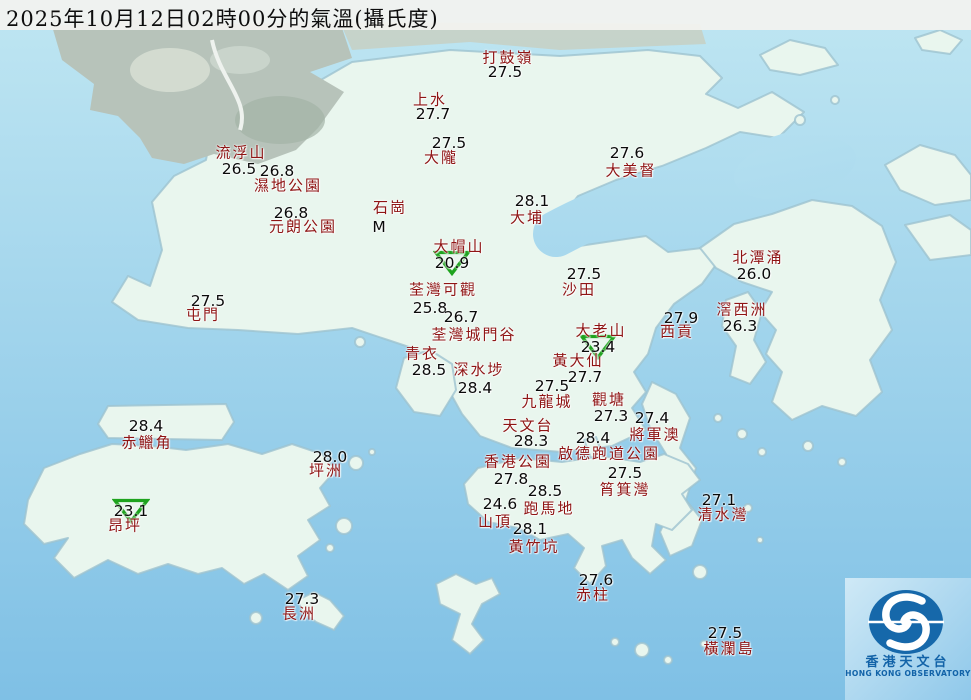 This screenshot has width=971, height=700. I want to click on shek-kwu-chau-island, so click(256, 618).